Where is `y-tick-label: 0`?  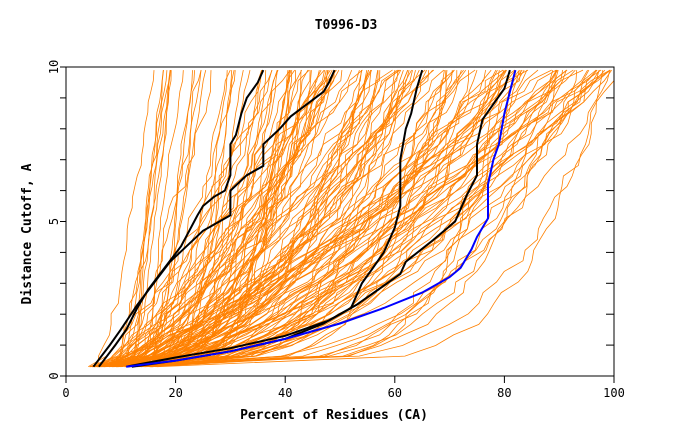
y-tick-label: 0 is located at coordinates (54, 375).